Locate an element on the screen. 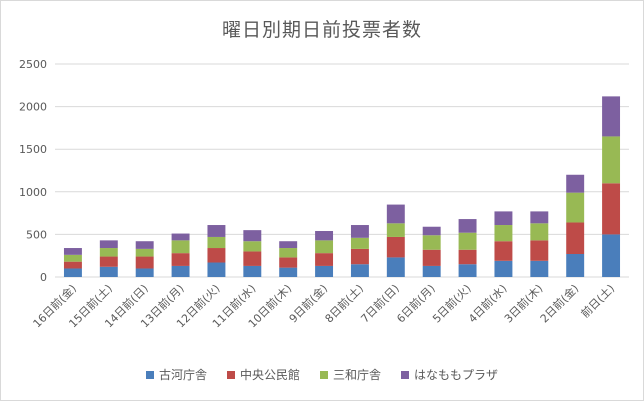  x-tick-label: 2日前(金) is located at coordinates (559, 303).